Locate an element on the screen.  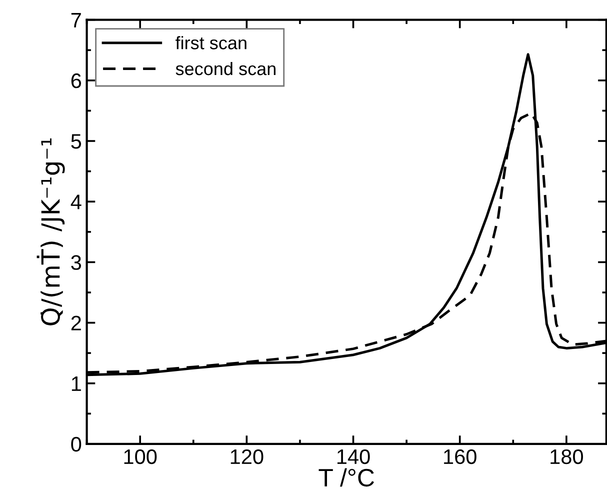
y-axis-title: Q̇/(mṪ) /JK⁻¹g⁻¹ is located at coordinates (50, 232).